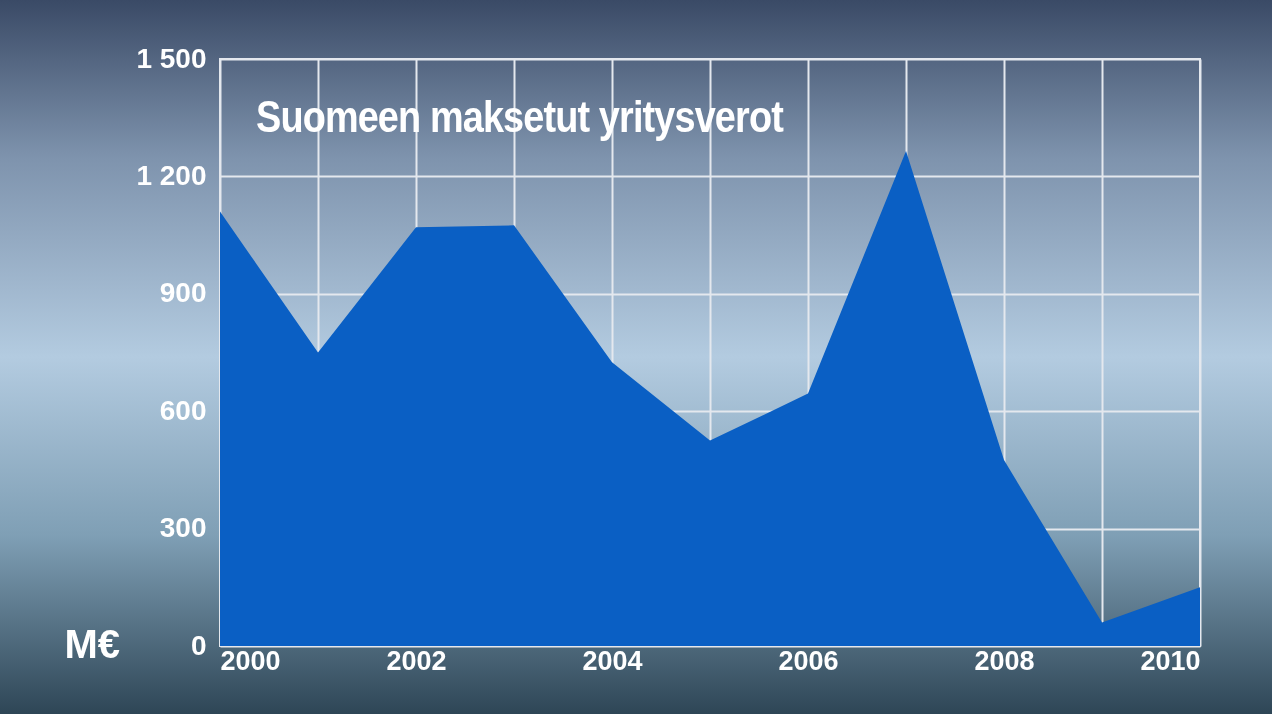 This screenshot has width=1272, height=714. I want to click on x-tick-label: 2008, so click(1004, 660).